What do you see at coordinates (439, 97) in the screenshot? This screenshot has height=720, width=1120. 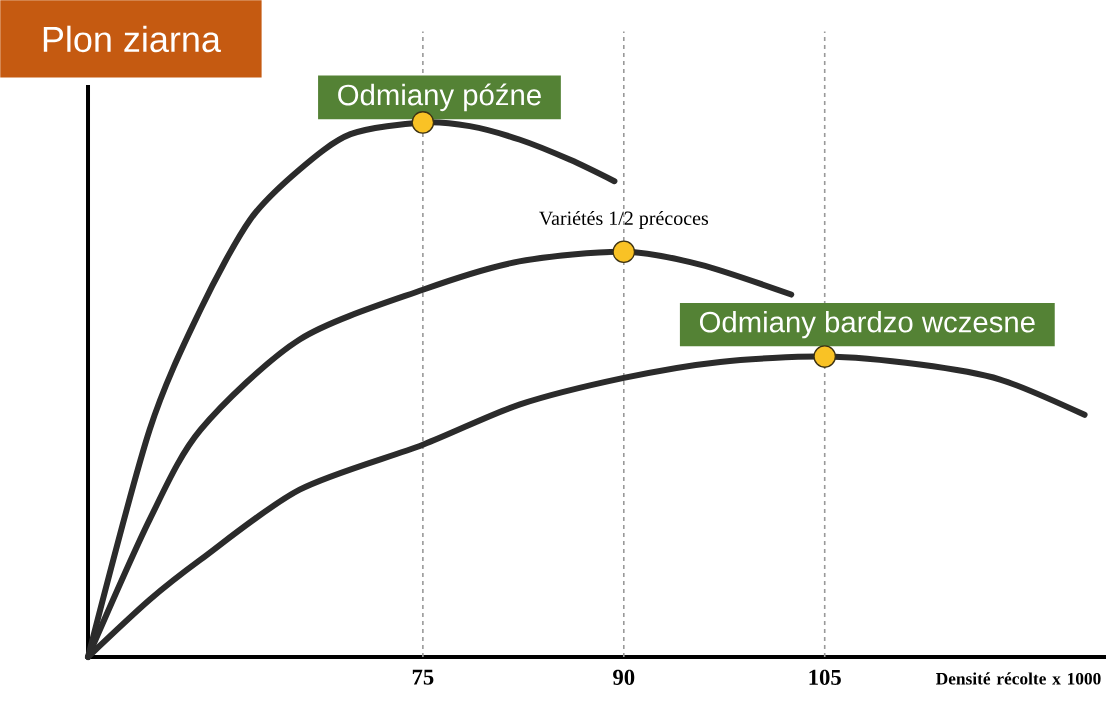 I see `series-label: Odmiany późne` at bounding box center [439, 97].